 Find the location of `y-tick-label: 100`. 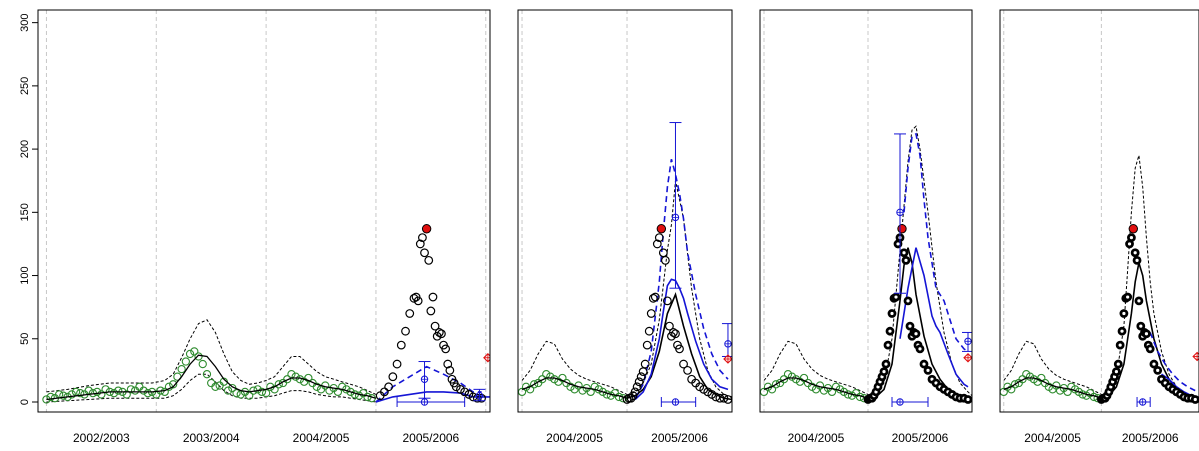

y-tick-label: 100 is located at coordinates (25, 275).